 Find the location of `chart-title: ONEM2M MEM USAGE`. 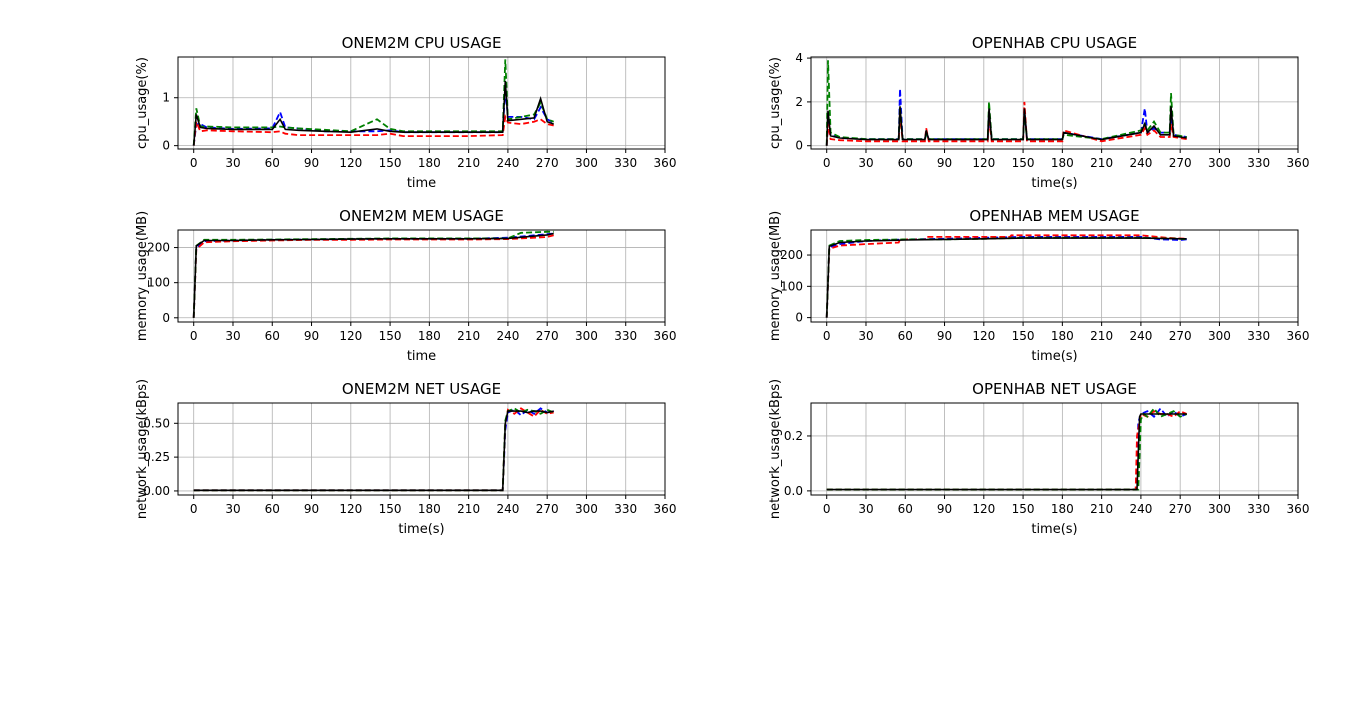

chart-title: ONEM2M MEM USAGE is located at coordinates (421, 216).